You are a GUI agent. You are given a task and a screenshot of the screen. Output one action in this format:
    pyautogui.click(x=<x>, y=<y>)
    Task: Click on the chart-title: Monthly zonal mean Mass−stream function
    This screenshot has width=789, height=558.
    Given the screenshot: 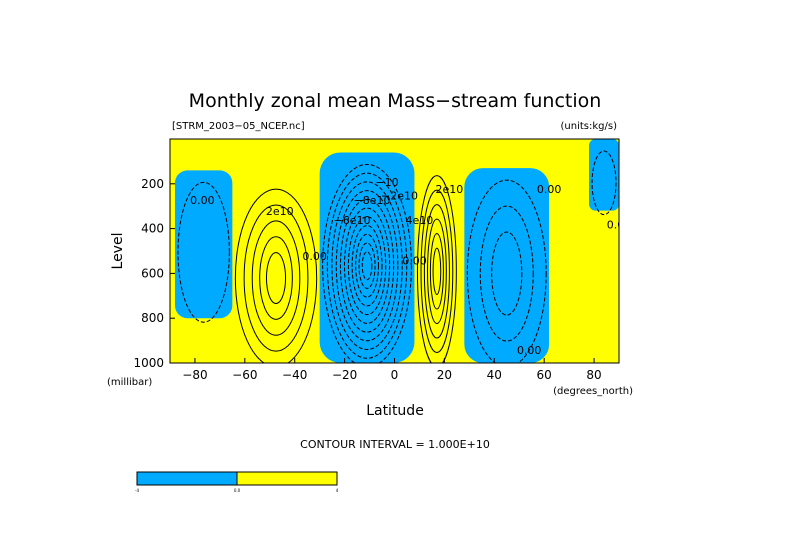 What is the action you would take?
    pyautogui.click(x=395, y=101)
    